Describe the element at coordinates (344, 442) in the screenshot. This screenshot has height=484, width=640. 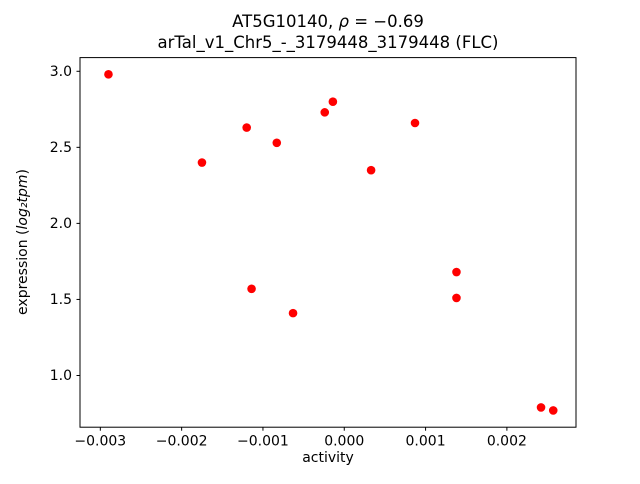
I see `x-tick-label: 0.000` at that location.